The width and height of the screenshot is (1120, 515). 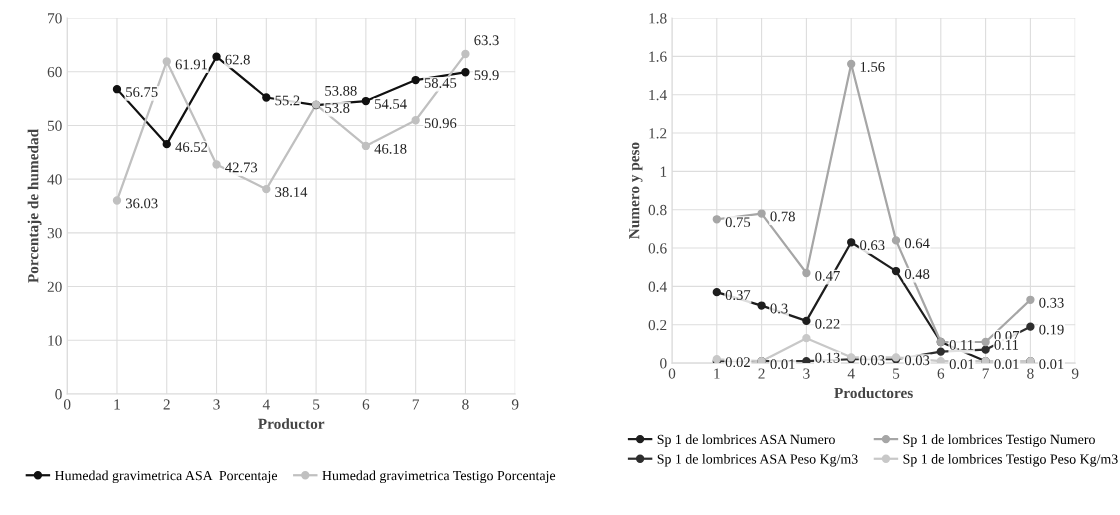 What do you see at coordinates (658, 18) in the screenshot?
I see `y-tick-label: 1.8` at bounding box center [658, 18].